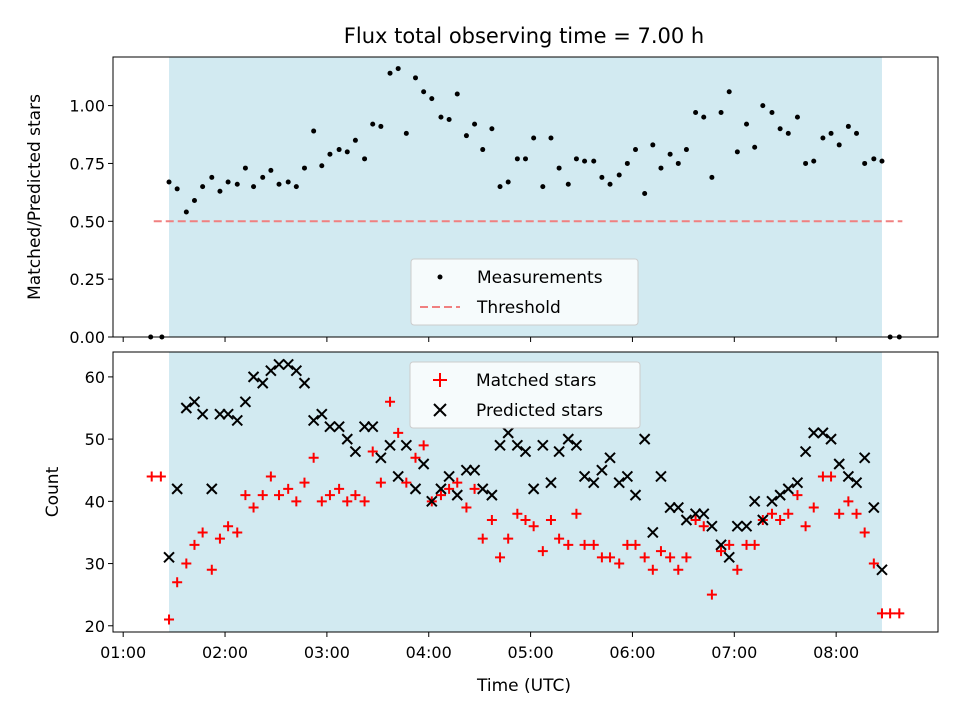 The width and height of the screenshot is (960, 720). Describe the element at coordinates (531, 652) in the screenshot. I see `x-tick-label: 05:00` at that location.